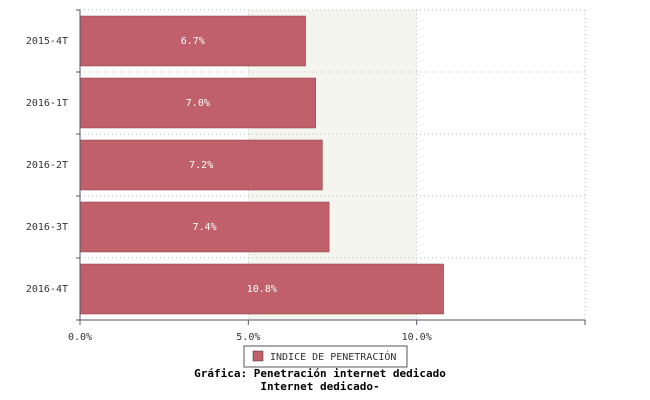 This screenshot has width=650, height=400. I want to click on legend-box, so click(325, 356).